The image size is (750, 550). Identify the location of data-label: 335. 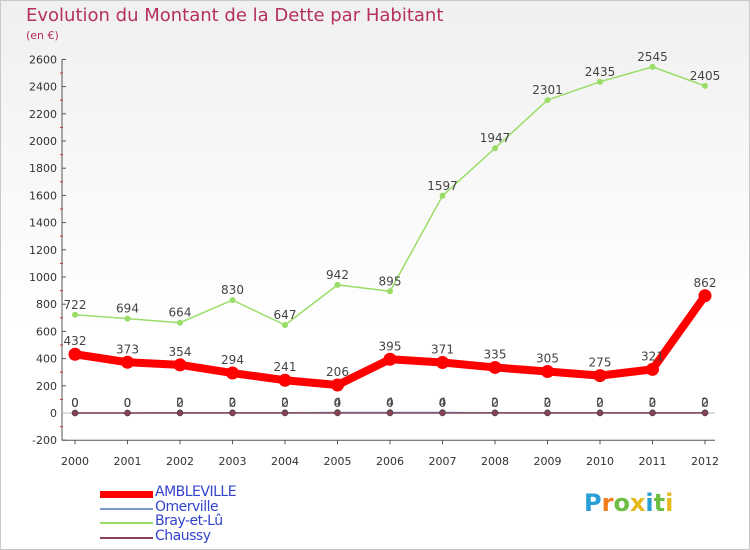
(495, 354).